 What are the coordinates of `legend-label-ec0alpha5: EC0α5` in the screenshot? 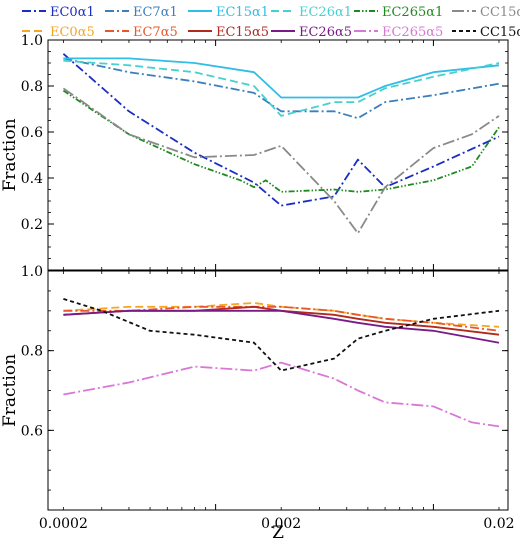 It's located at (72, 32).